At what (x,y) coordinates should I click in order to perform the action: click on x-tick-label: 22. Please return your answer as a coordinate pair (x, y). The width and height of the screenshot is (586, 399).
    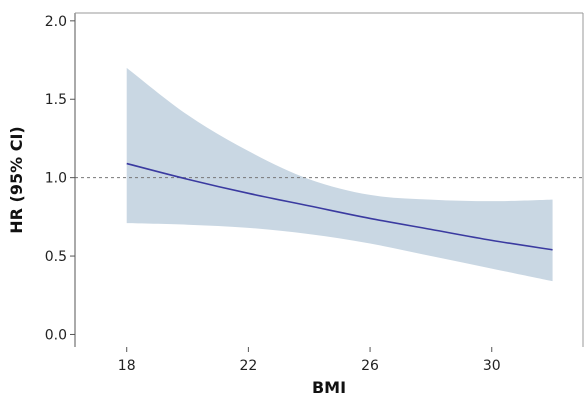
    Looking at the image, I should click on (248, 366).